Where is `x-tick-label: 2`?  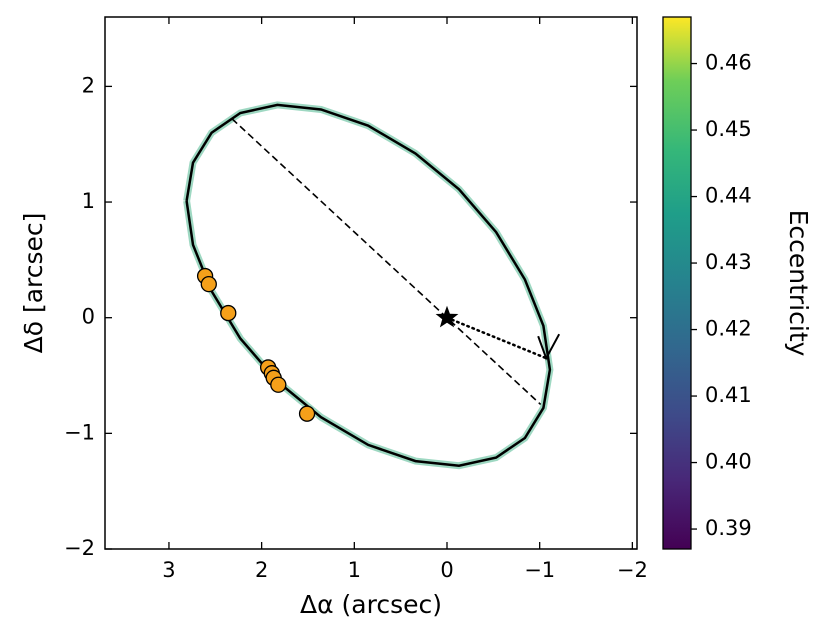
x-tick-label: 2 is located at coordinates (261, 570).